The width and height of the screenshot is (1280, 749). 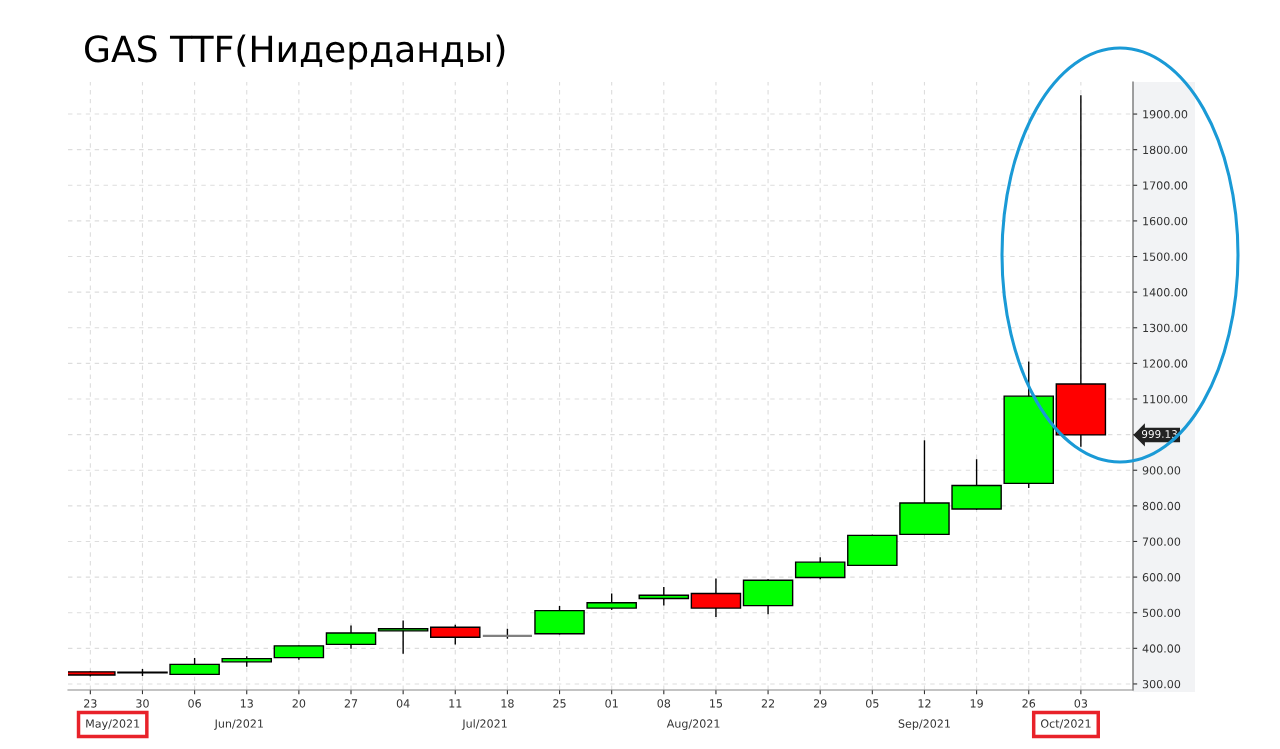 I want to click on x-tick-label: 03, so click(x=1081, y=703).